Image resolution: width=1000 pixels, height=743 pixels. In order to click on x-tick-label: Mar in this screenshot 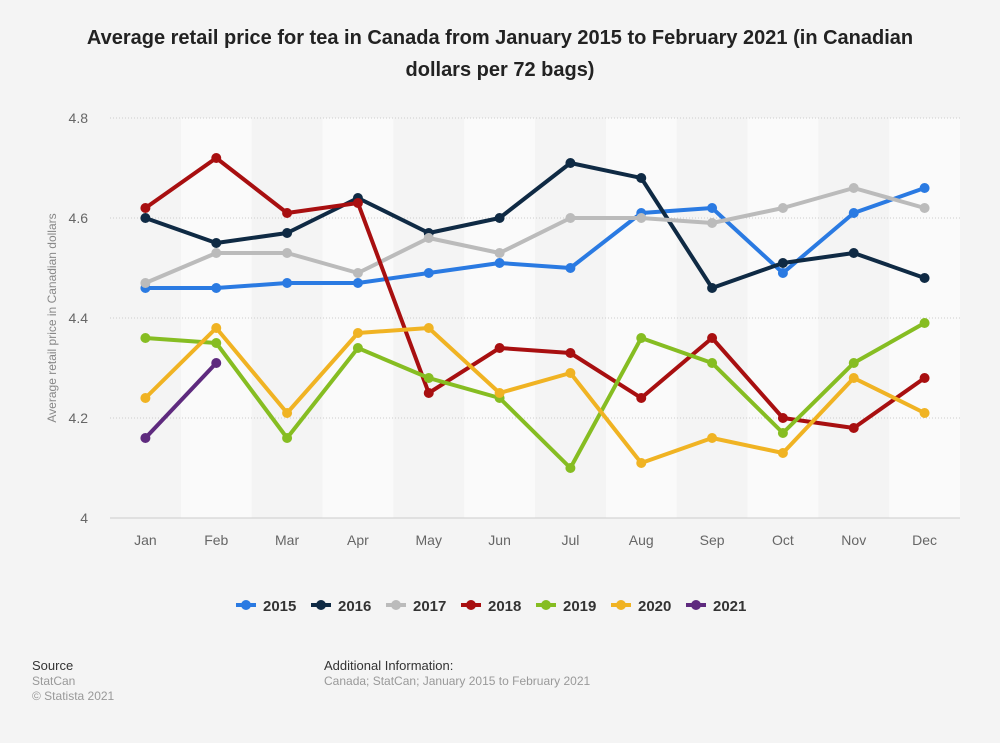, I will do `click(287, 540)`.